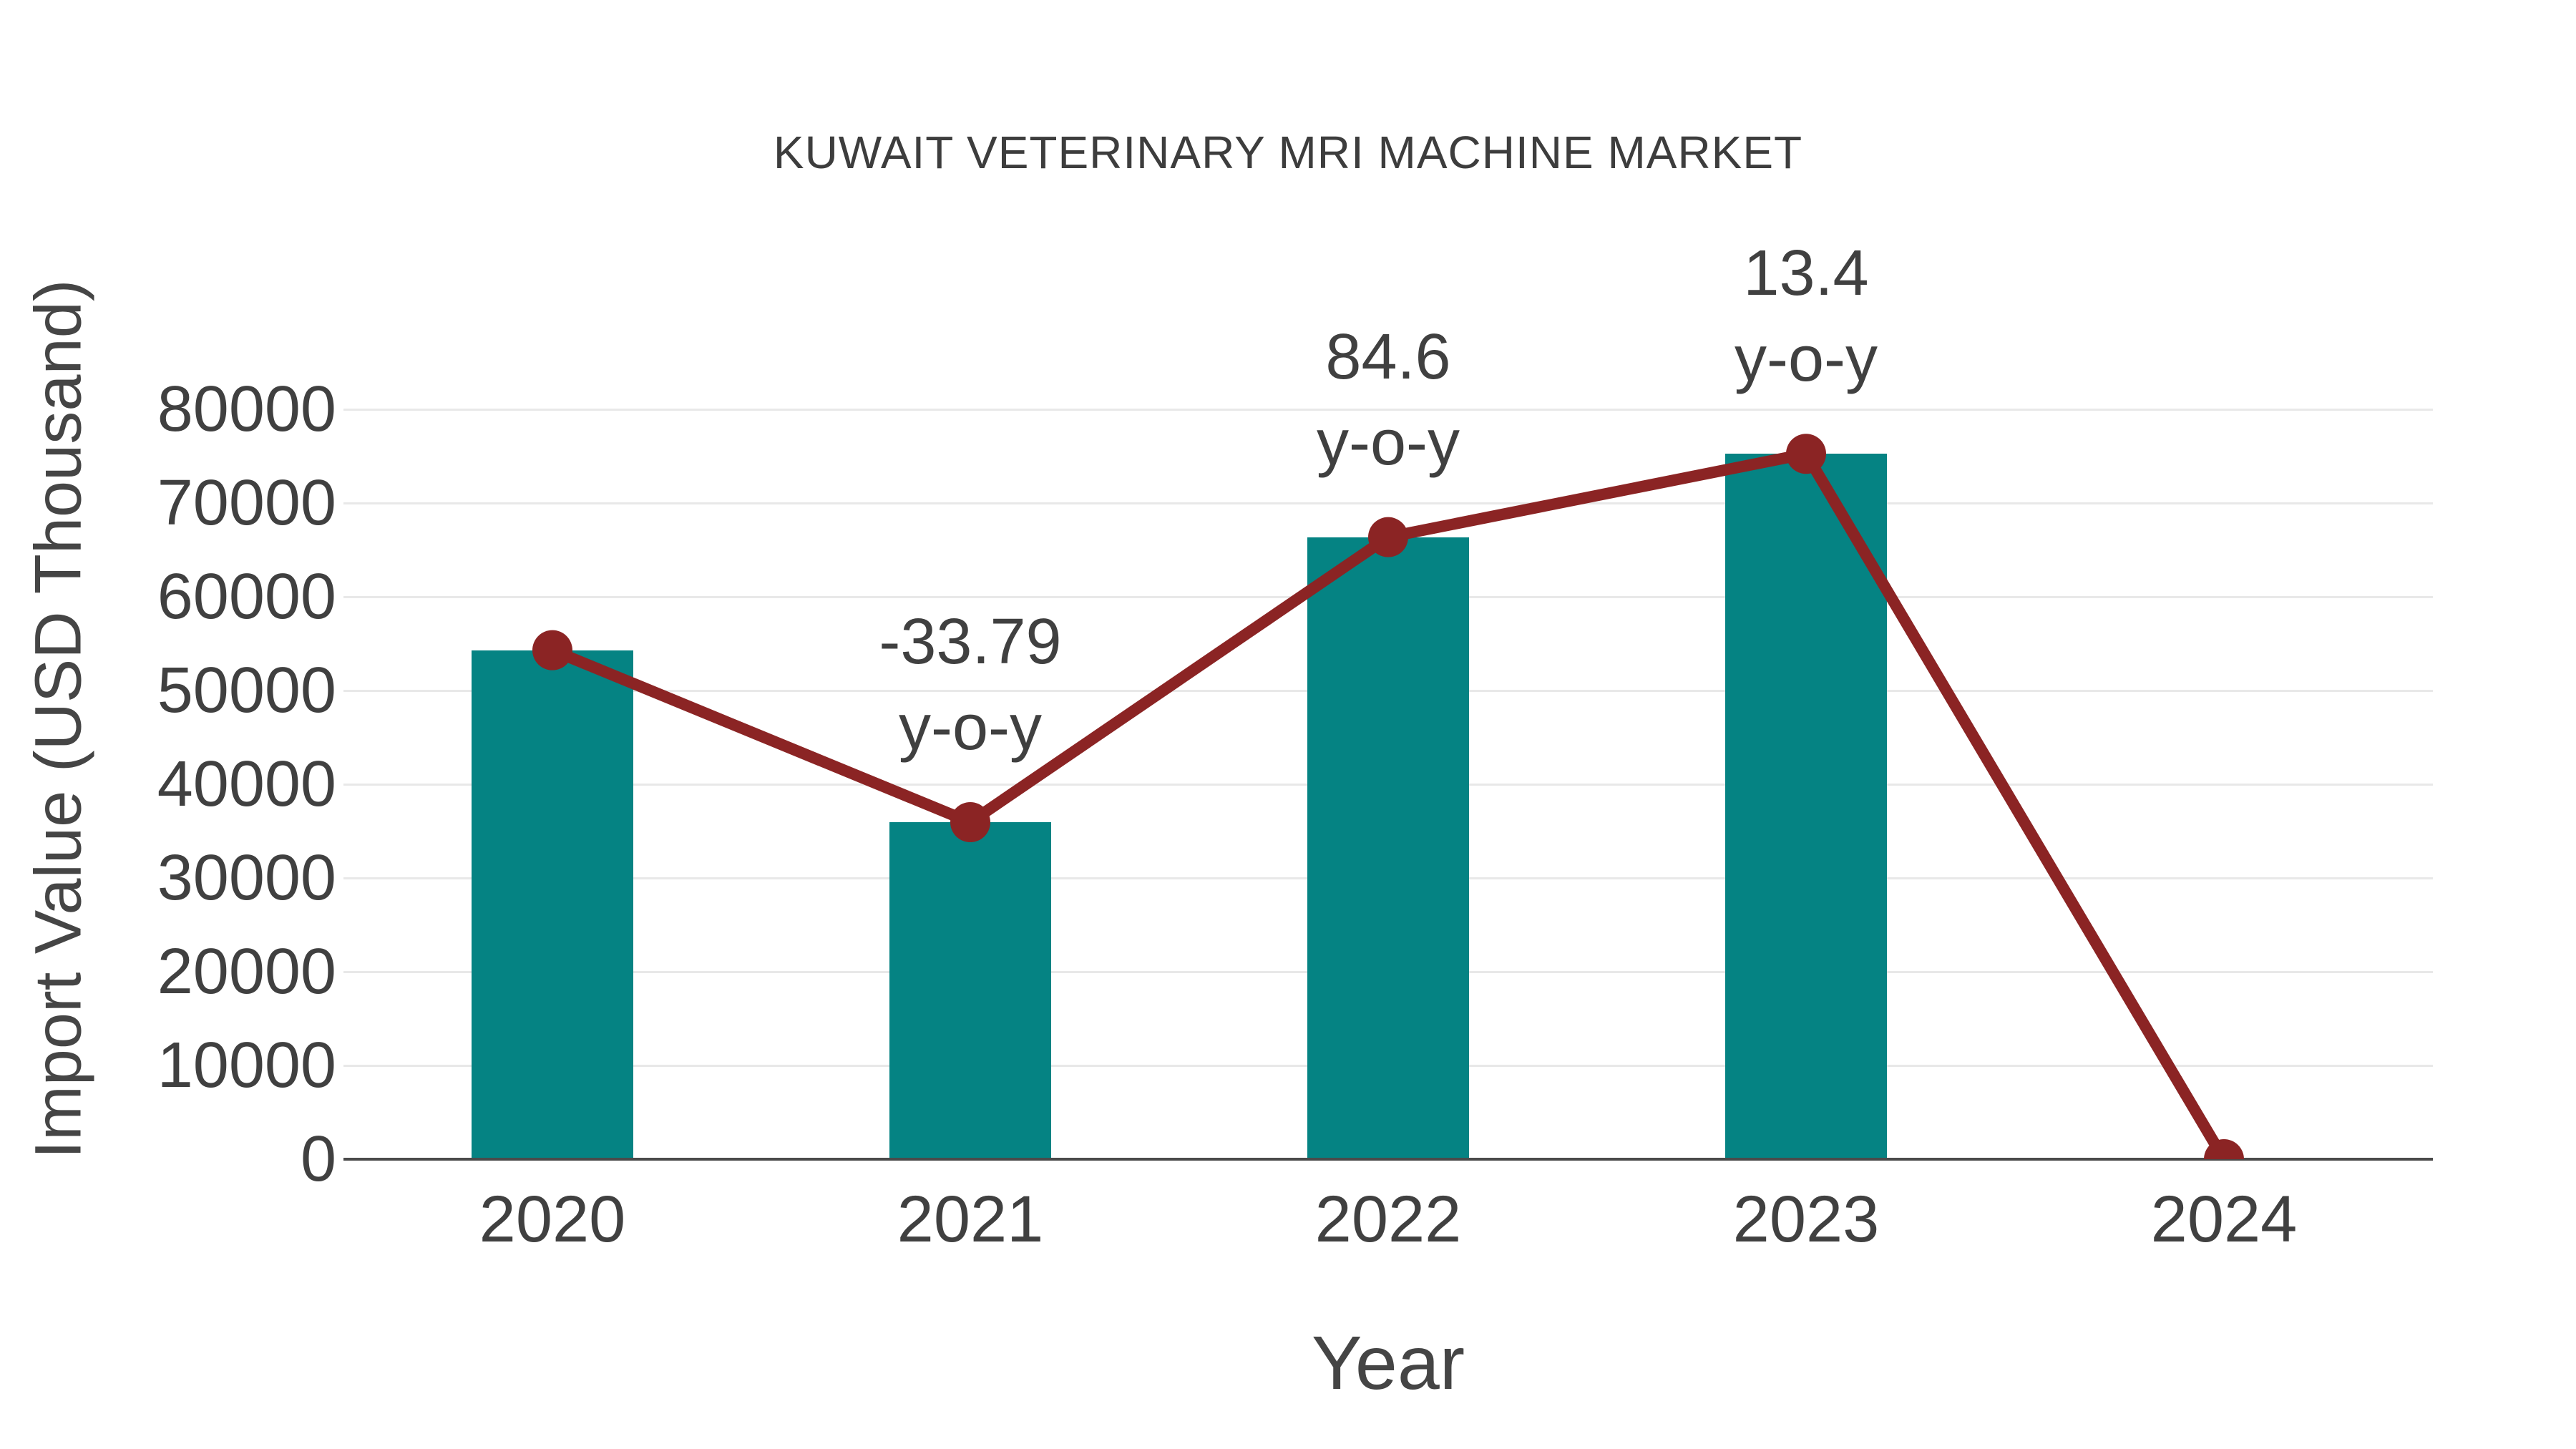 Image resolution: width=2576 pixels, height=1449 pixels. What do you see at coordinates (246, 784) in the screenshot?
I see `y-tick-label: 40000` at bounding box center [246, 784].